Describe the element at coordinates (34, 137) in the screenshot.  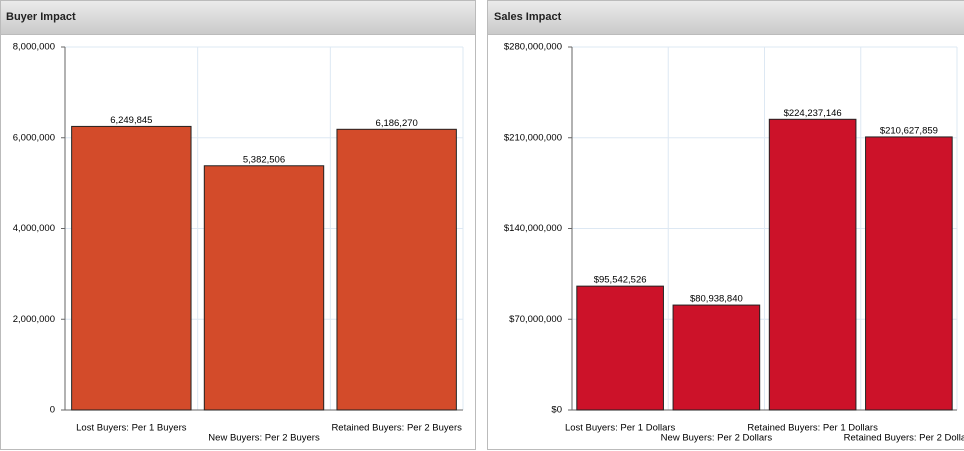
I see `y-tick-label: 6,000,000` at that location.